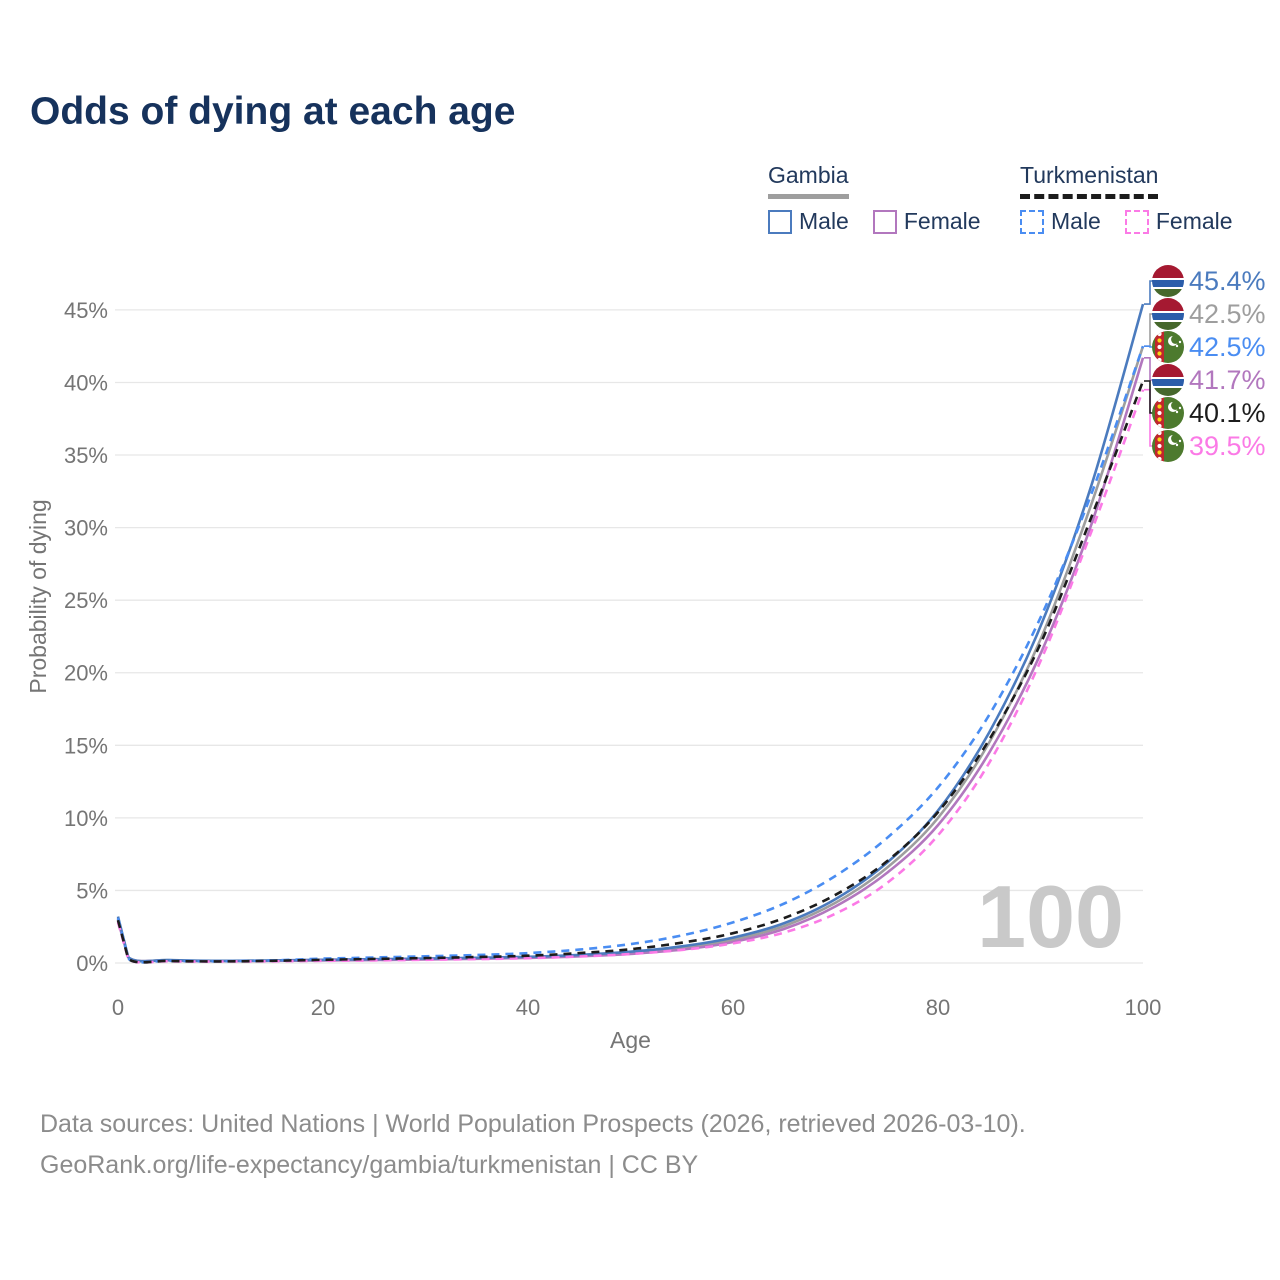 The height and width of the screenshot is (1280, 1280). What do you see at coordinates (1227, 413) in the screenshot?
I see `end-value-label-turkmenistan-both: 40.1%` at bounding box center [1227, 413].